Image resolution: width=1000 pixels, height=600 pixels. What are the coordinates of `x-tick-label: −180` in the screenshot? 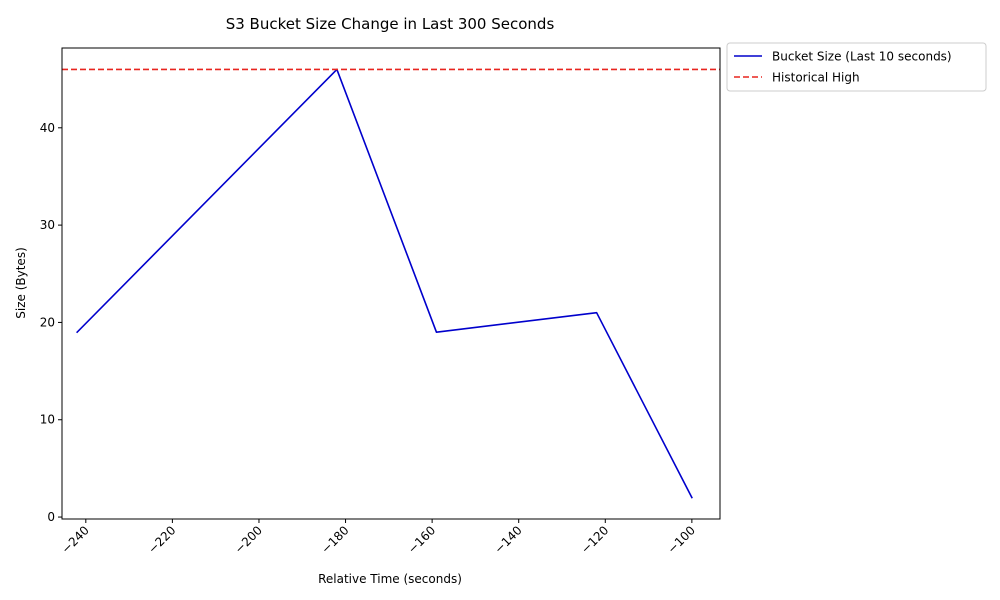 It's located at (334, 539).